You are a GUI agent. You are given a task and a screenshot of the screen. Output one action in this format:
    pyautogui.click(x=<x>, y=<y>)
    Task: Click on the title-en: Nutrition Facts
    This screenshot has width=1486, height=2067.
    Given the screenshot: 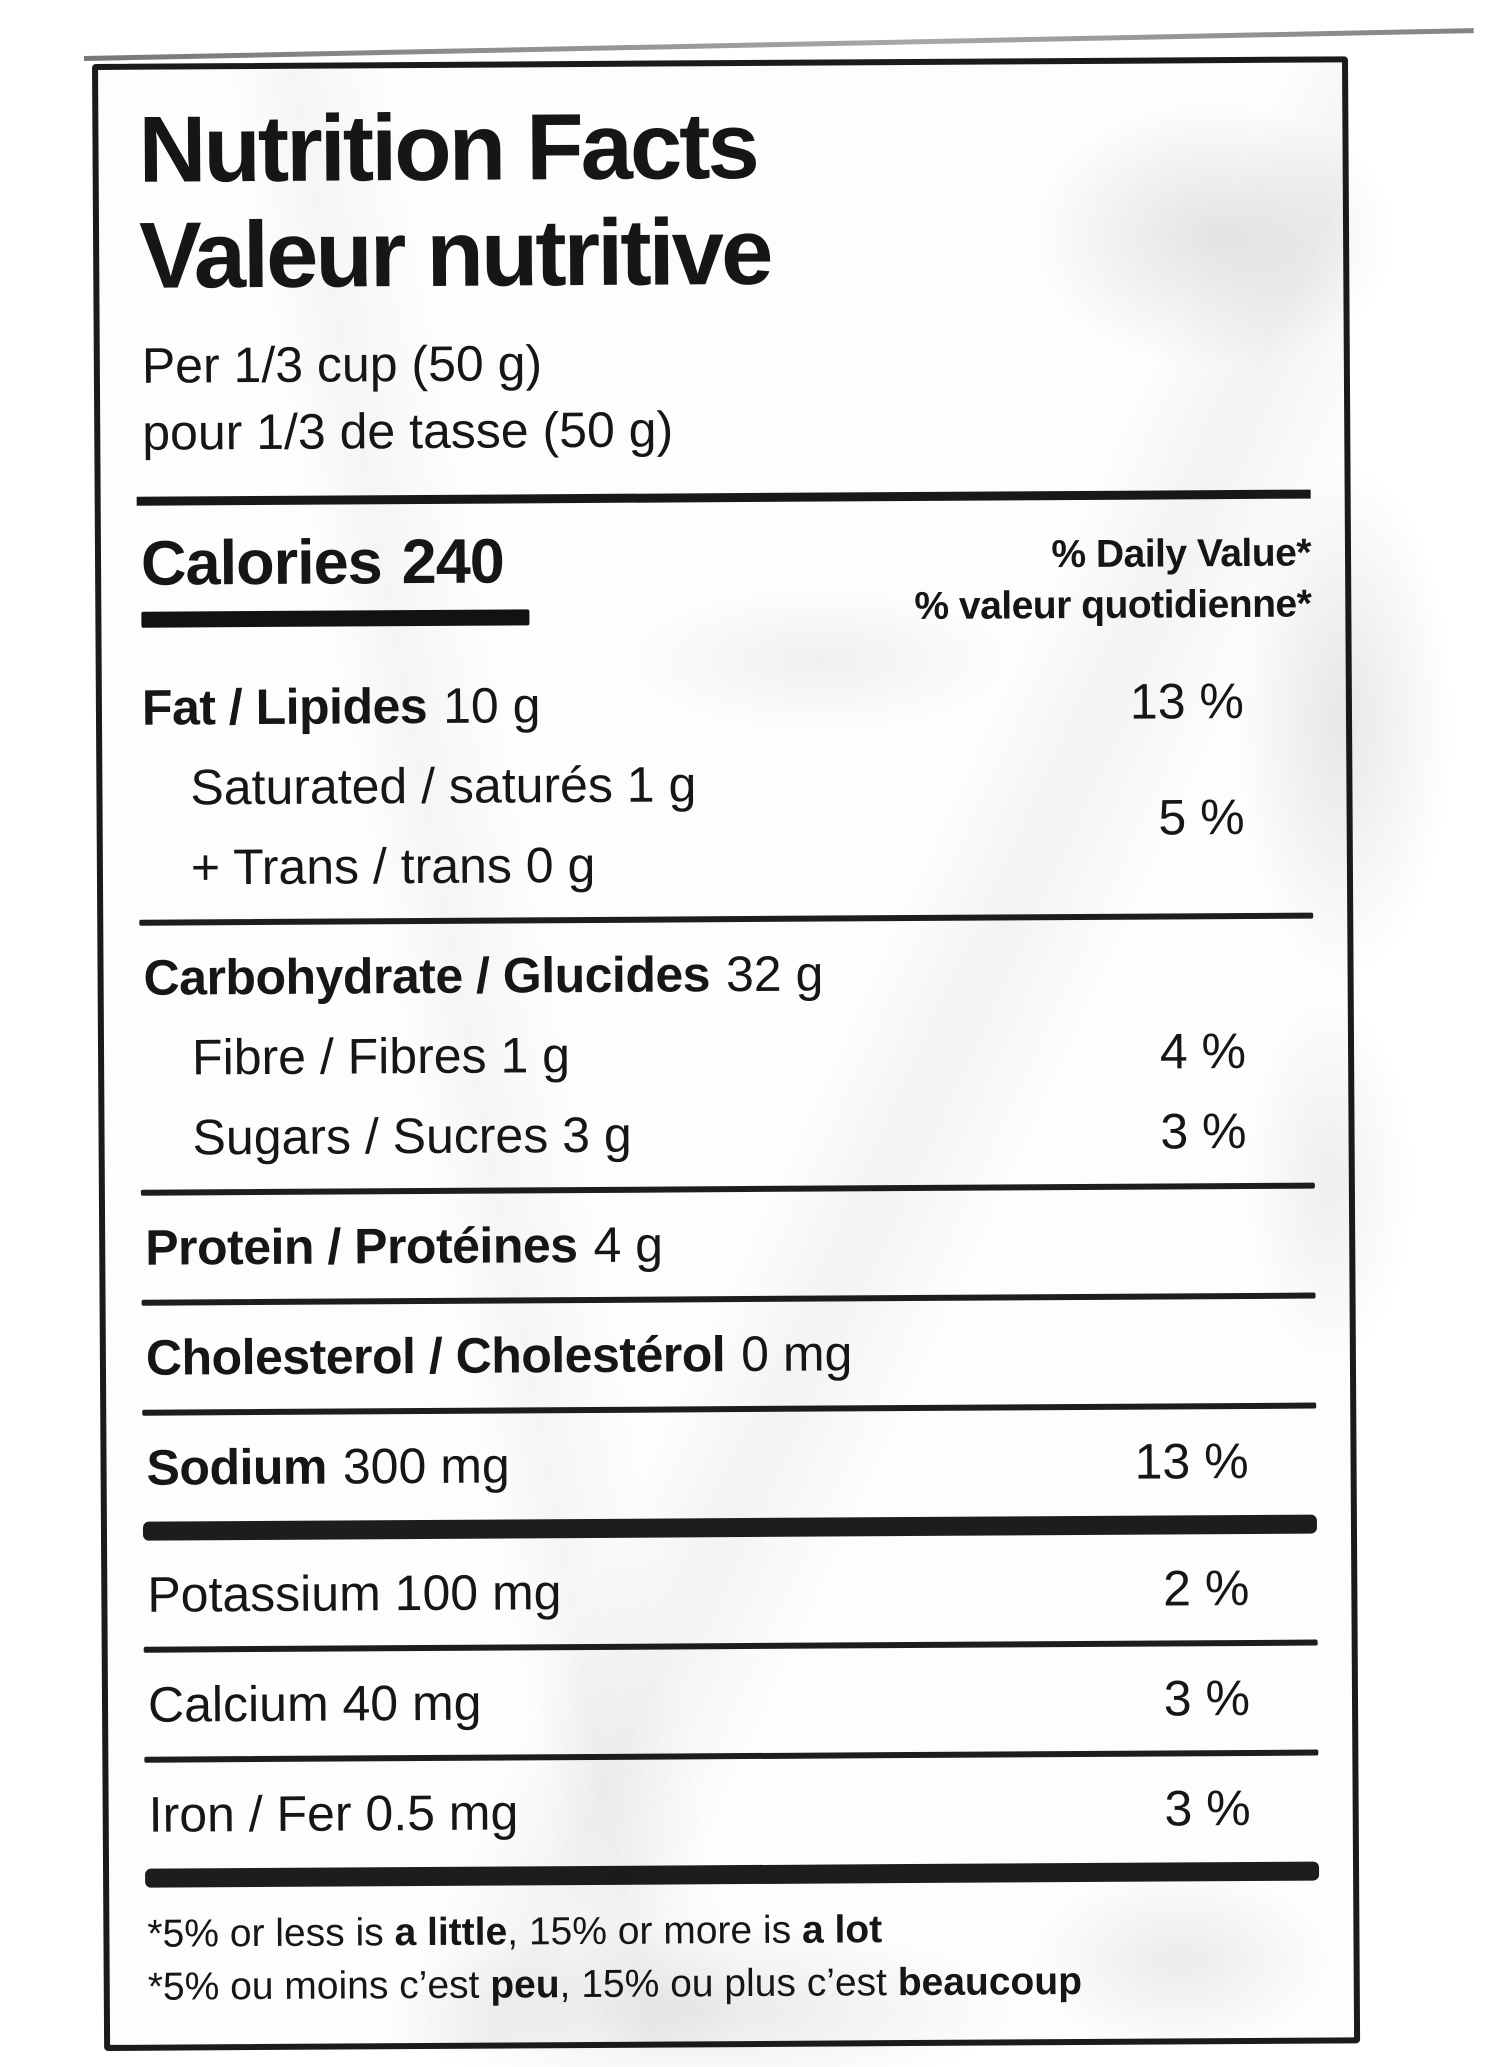 What is the action you would take?
    pyautogui.click(x=448, y=147)
    